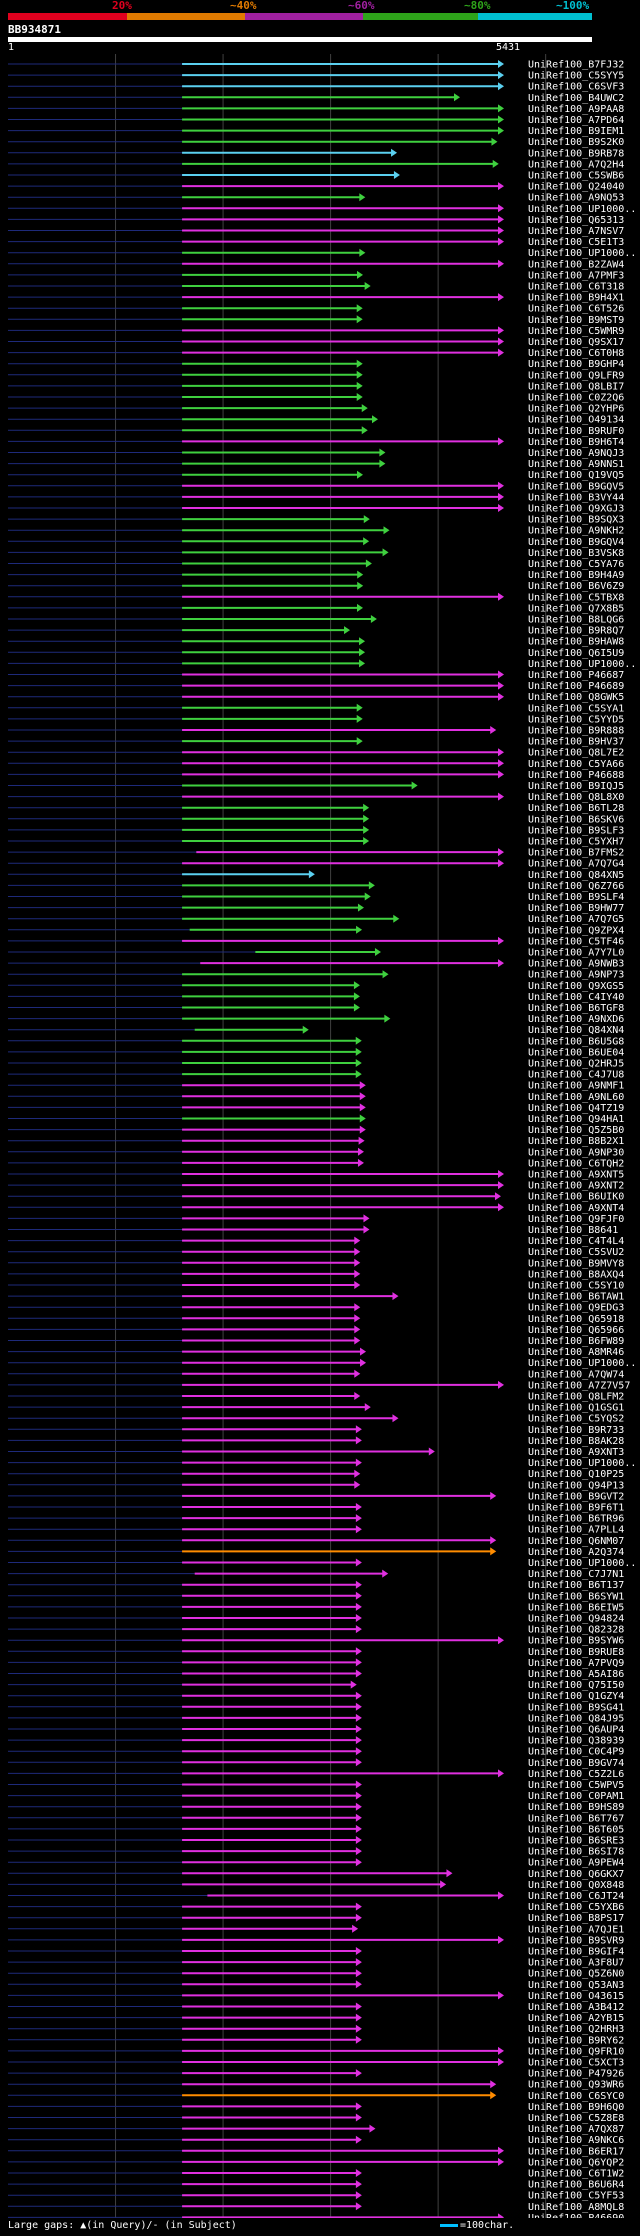 This screenshot has height=2236, width=640. What do you see at coordinates (316, 442) in the screenshot?
I see `hit-row: UniRef100_B9H6T4` at bounding box center [316, 442].